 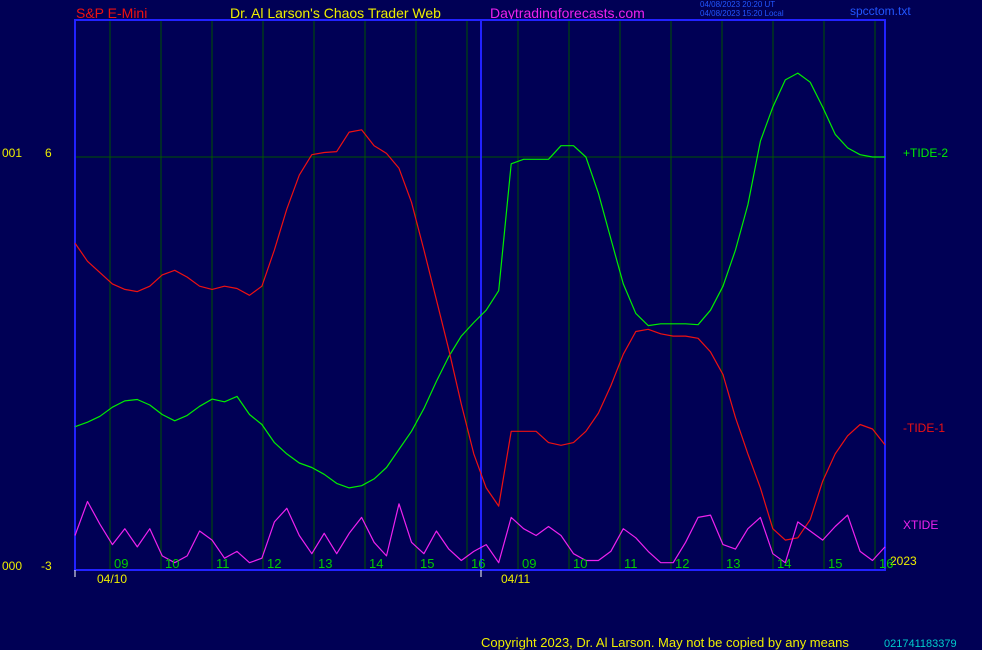 What do you see at coordinates (920, 644) in the screenshot?
I see `footer-code: 021741183379` at bounding box center [920, 644].